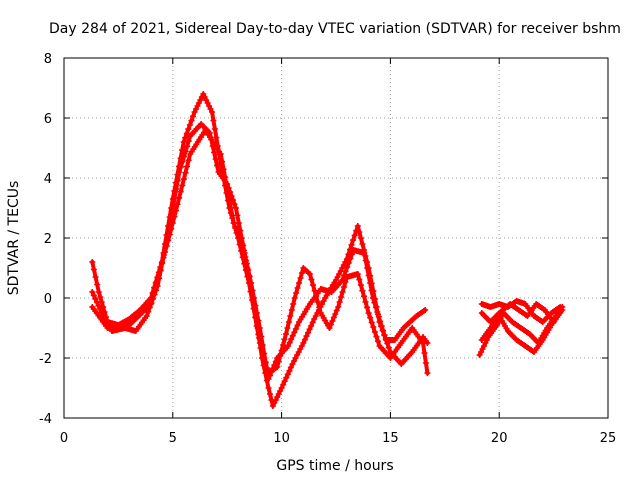 This screenshot has width=640, height=480. I want to click on y-tick-label: 6, so click(48, 119).